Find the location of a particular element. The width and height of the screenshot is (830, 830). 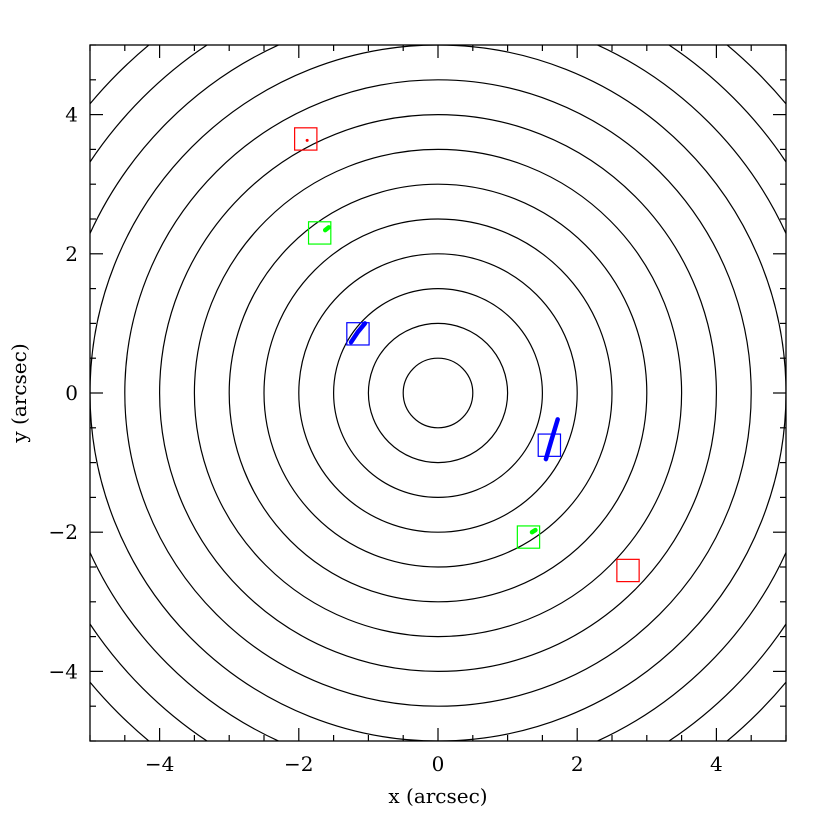

x-axis-label: x (arcsec) is located at coordinates (437, 796).